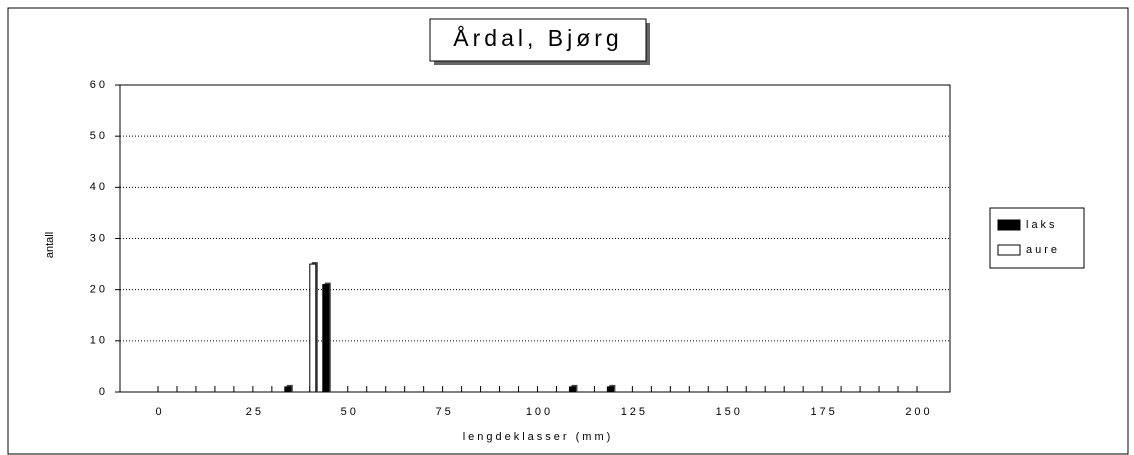 The image size is (1134, 455). Describe the element at coordinates (538, 437) in the screenshot. I see `x-axis-label: lengdeklasser (mm)` at that location.